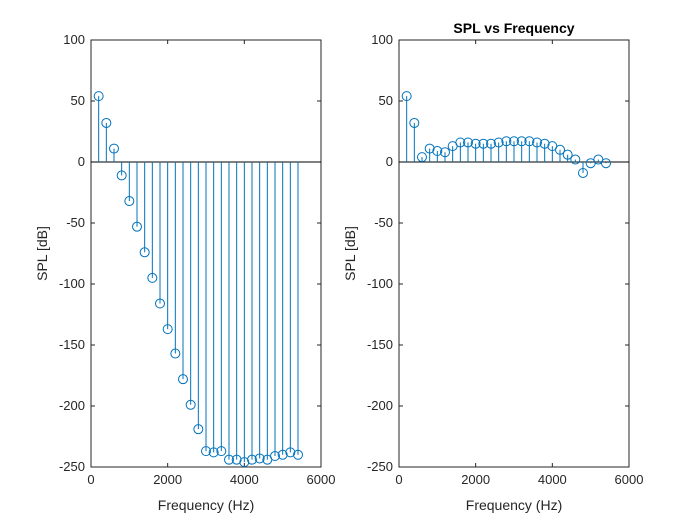  Describe the element at coordinates (383, 222) in the screenshot. I see `right-y-tick-label: -50` at that location.